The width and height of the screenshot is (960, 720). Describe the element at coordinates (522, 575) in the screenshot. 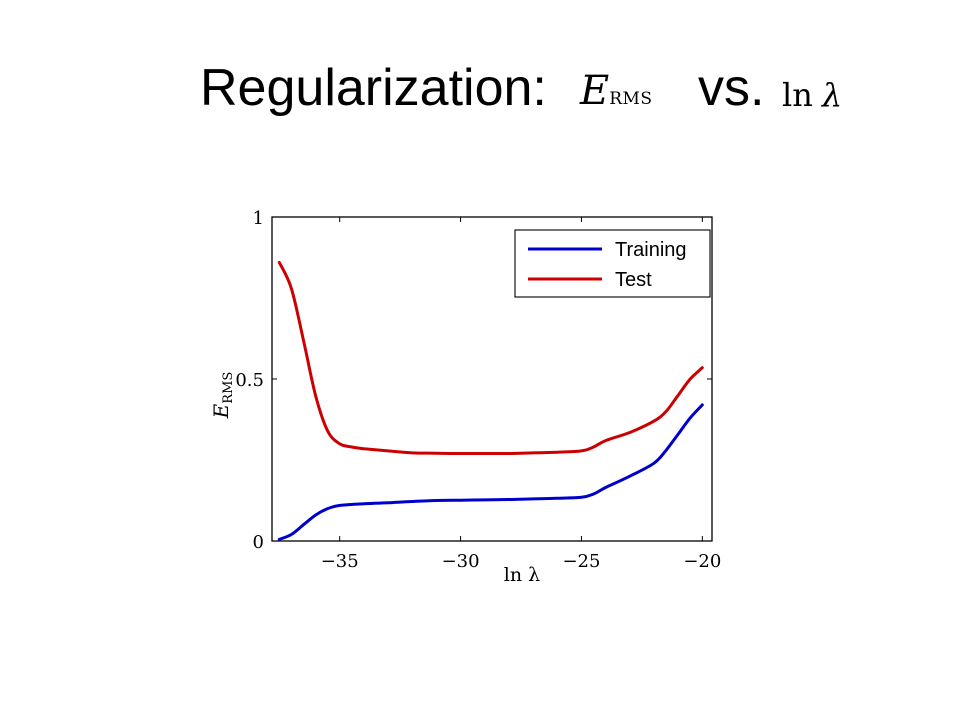

I see `x-axis-label: ln λ` at that location.